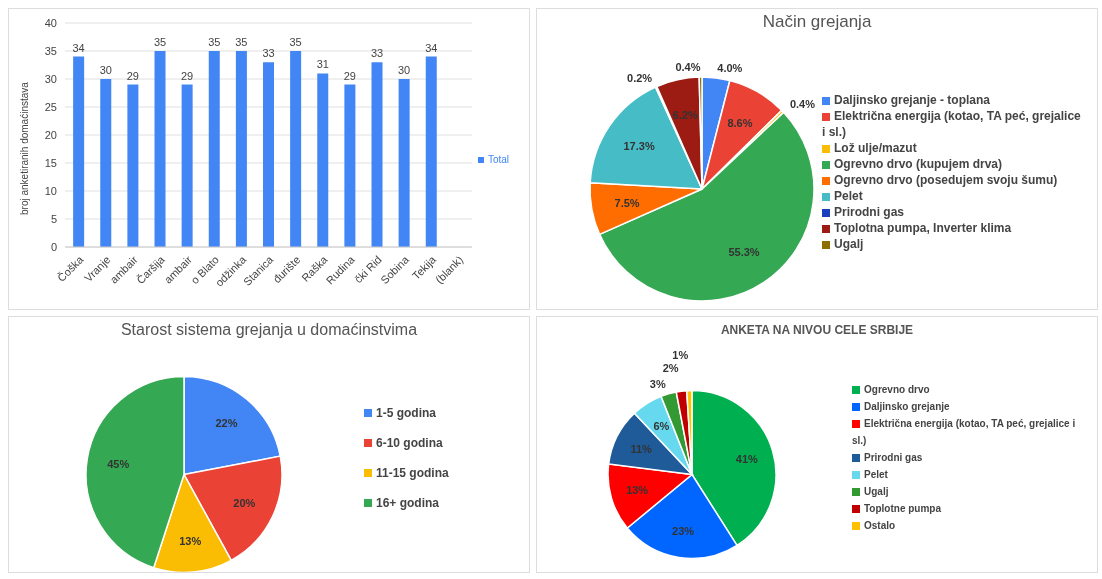 The image size is (1102, 579). I want to click on y-tick-label: 40, so click(50, 22).